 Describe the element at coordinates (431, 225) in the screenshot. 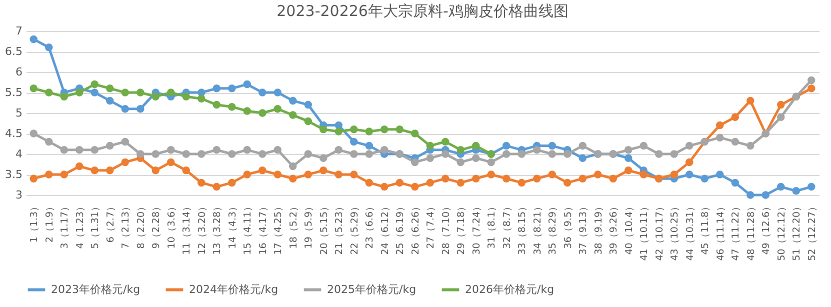

I see `x-tick-label: 27（7.4）` at that location.